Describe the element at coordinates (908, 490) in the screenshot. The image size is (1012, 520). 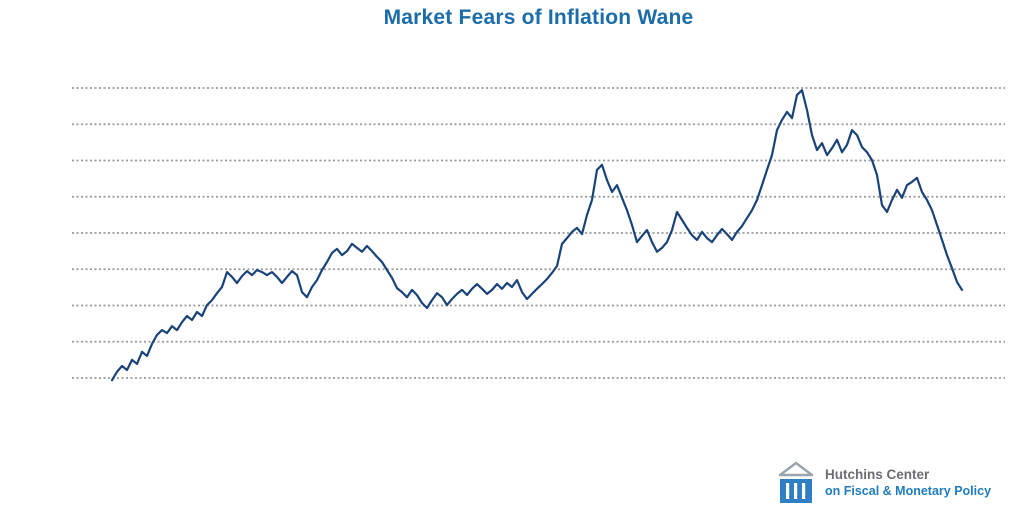
I see `logo-subtitle: on Fiscal & Monetary Policy` at that location.